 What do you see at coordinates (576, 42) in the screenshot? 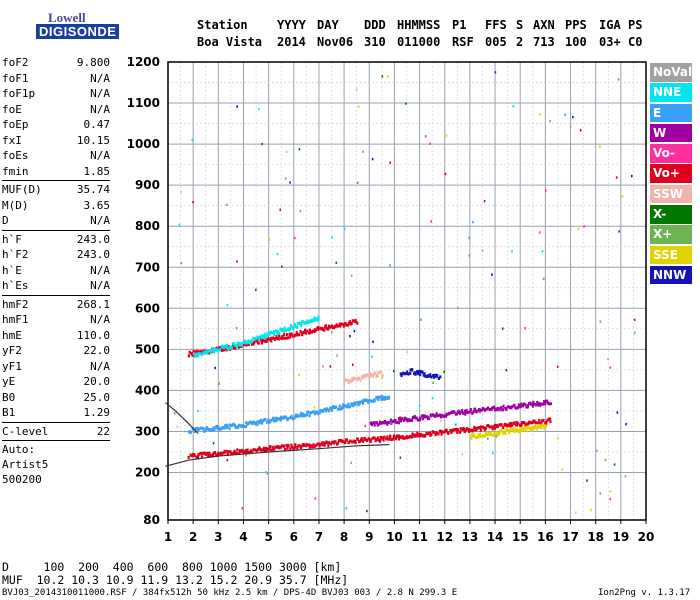
I see `header-value-pps: 100` at bounding box center [576, 42].